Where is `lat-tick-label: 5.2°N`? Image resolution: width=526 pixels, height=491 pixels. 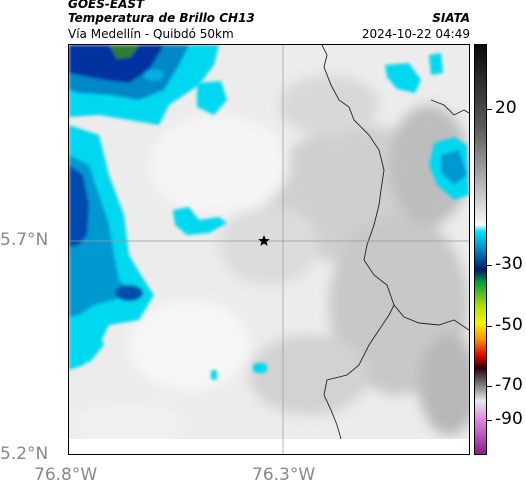 lat-tick-label: 5.2°N is located at coordinates (24, 454).